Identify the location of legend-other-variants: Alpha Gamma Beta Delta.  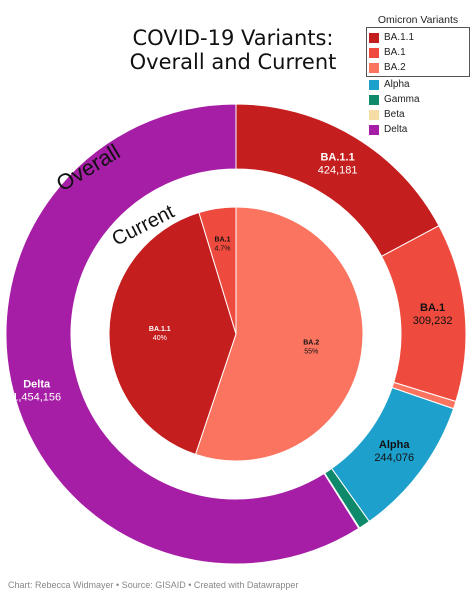
(418, 107).